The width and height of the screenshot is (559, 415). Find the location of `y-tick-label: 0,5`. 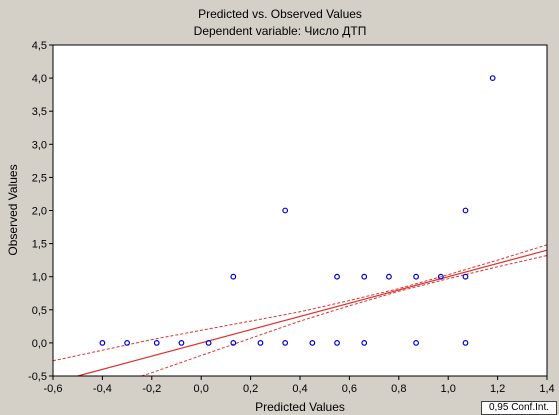

y-tick-label: 0,5 is located at coordinates (39, 311).